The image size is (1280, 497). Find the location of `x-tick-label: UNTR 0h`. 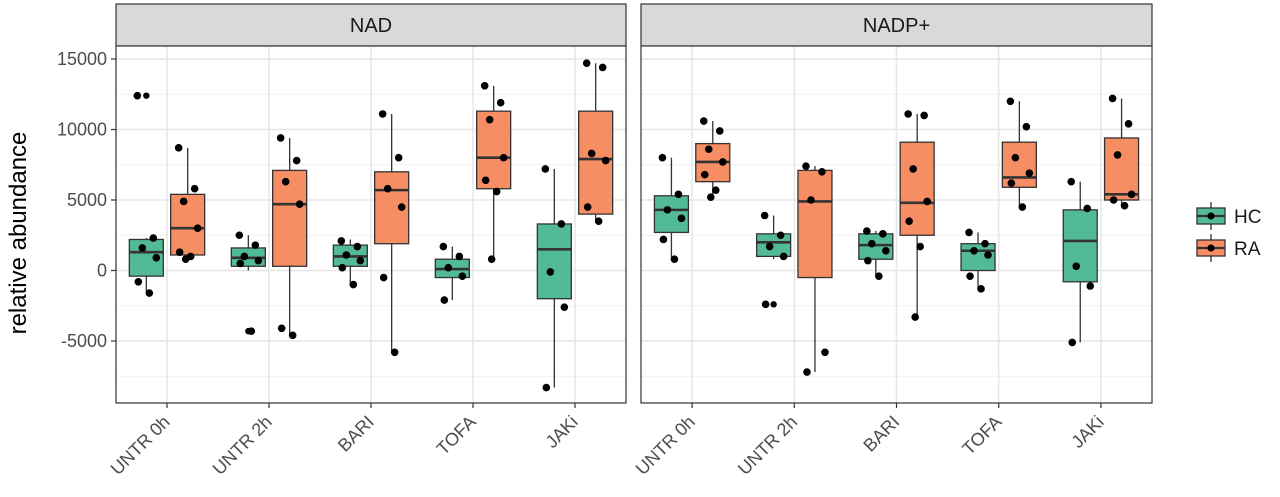

x-tick-label: UNTR 0h is located at coordinates (140, 445).